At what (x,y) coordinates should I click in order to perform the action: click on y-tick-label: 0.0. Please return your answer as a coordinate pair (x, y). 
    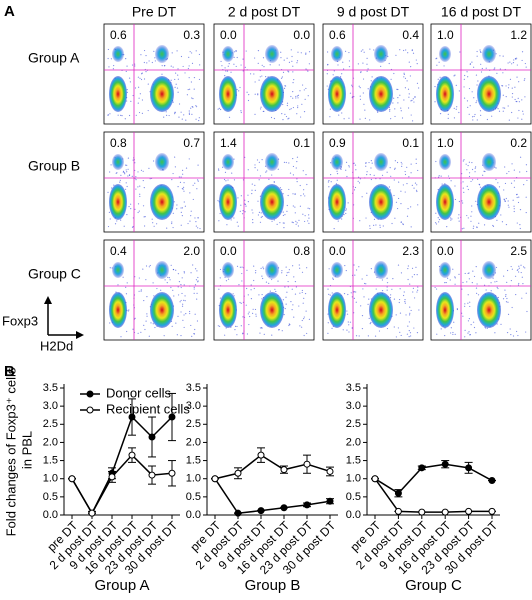
    Looking at the image, I should click on (50, 515).